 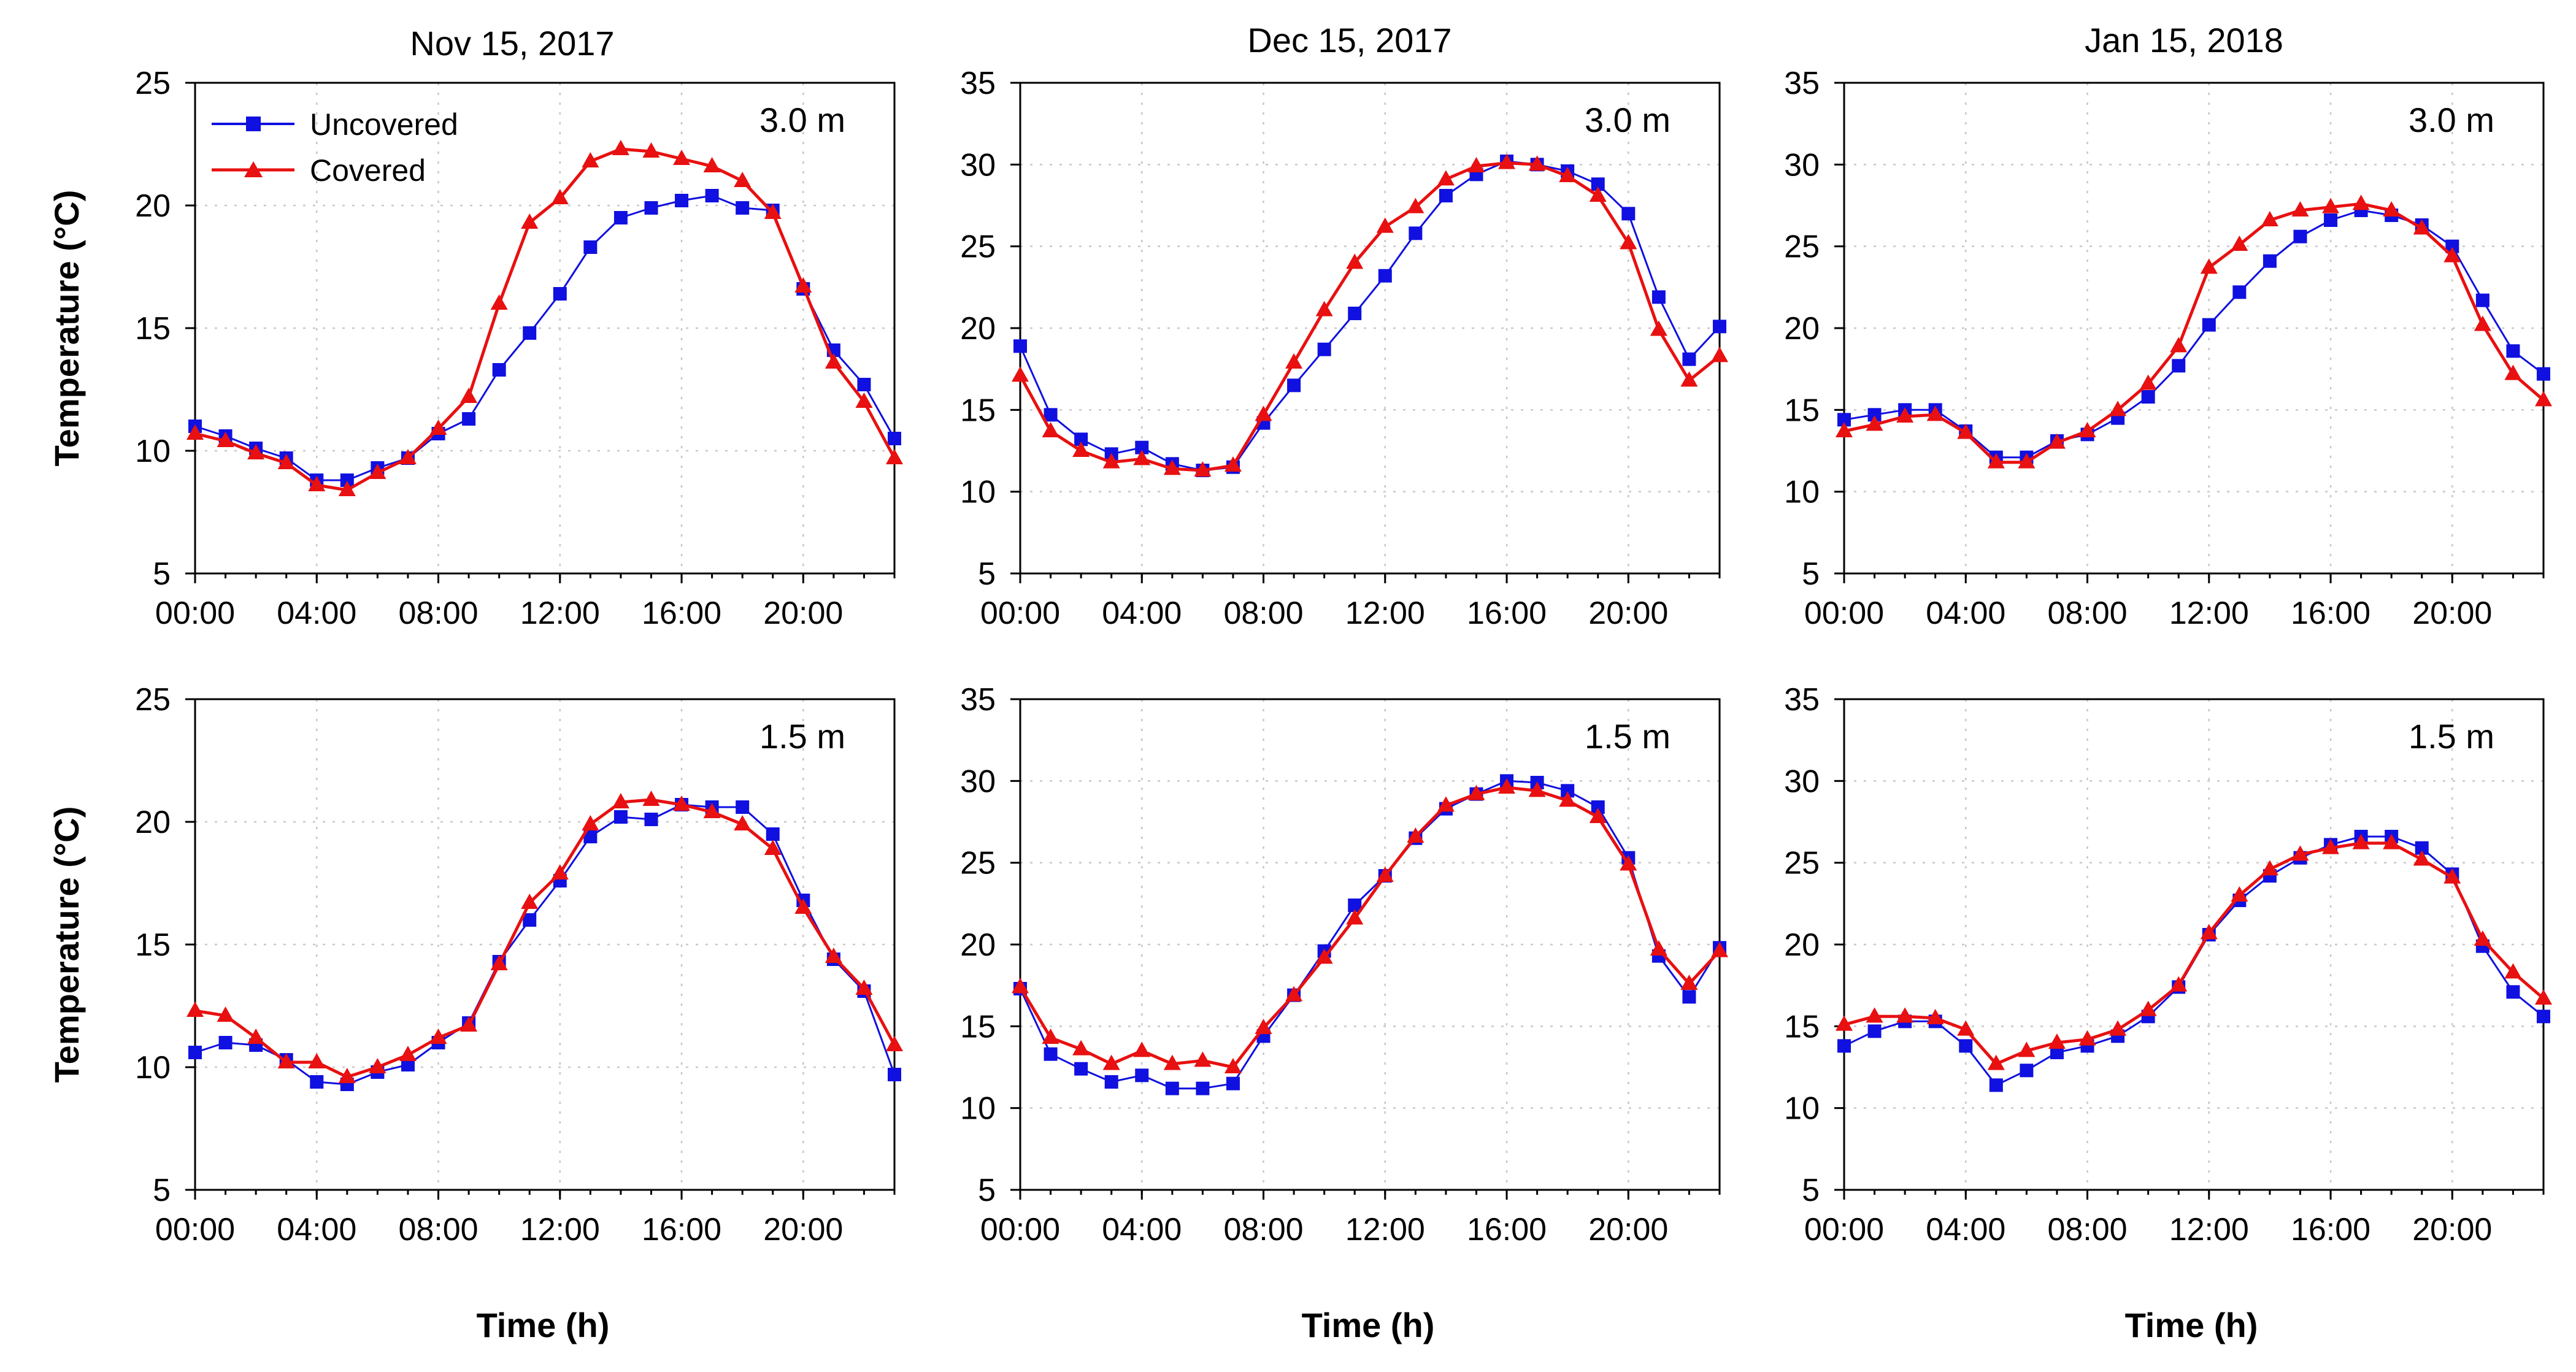 I want to click on depth-label: 3.0 m, so click(x=802, y=120).